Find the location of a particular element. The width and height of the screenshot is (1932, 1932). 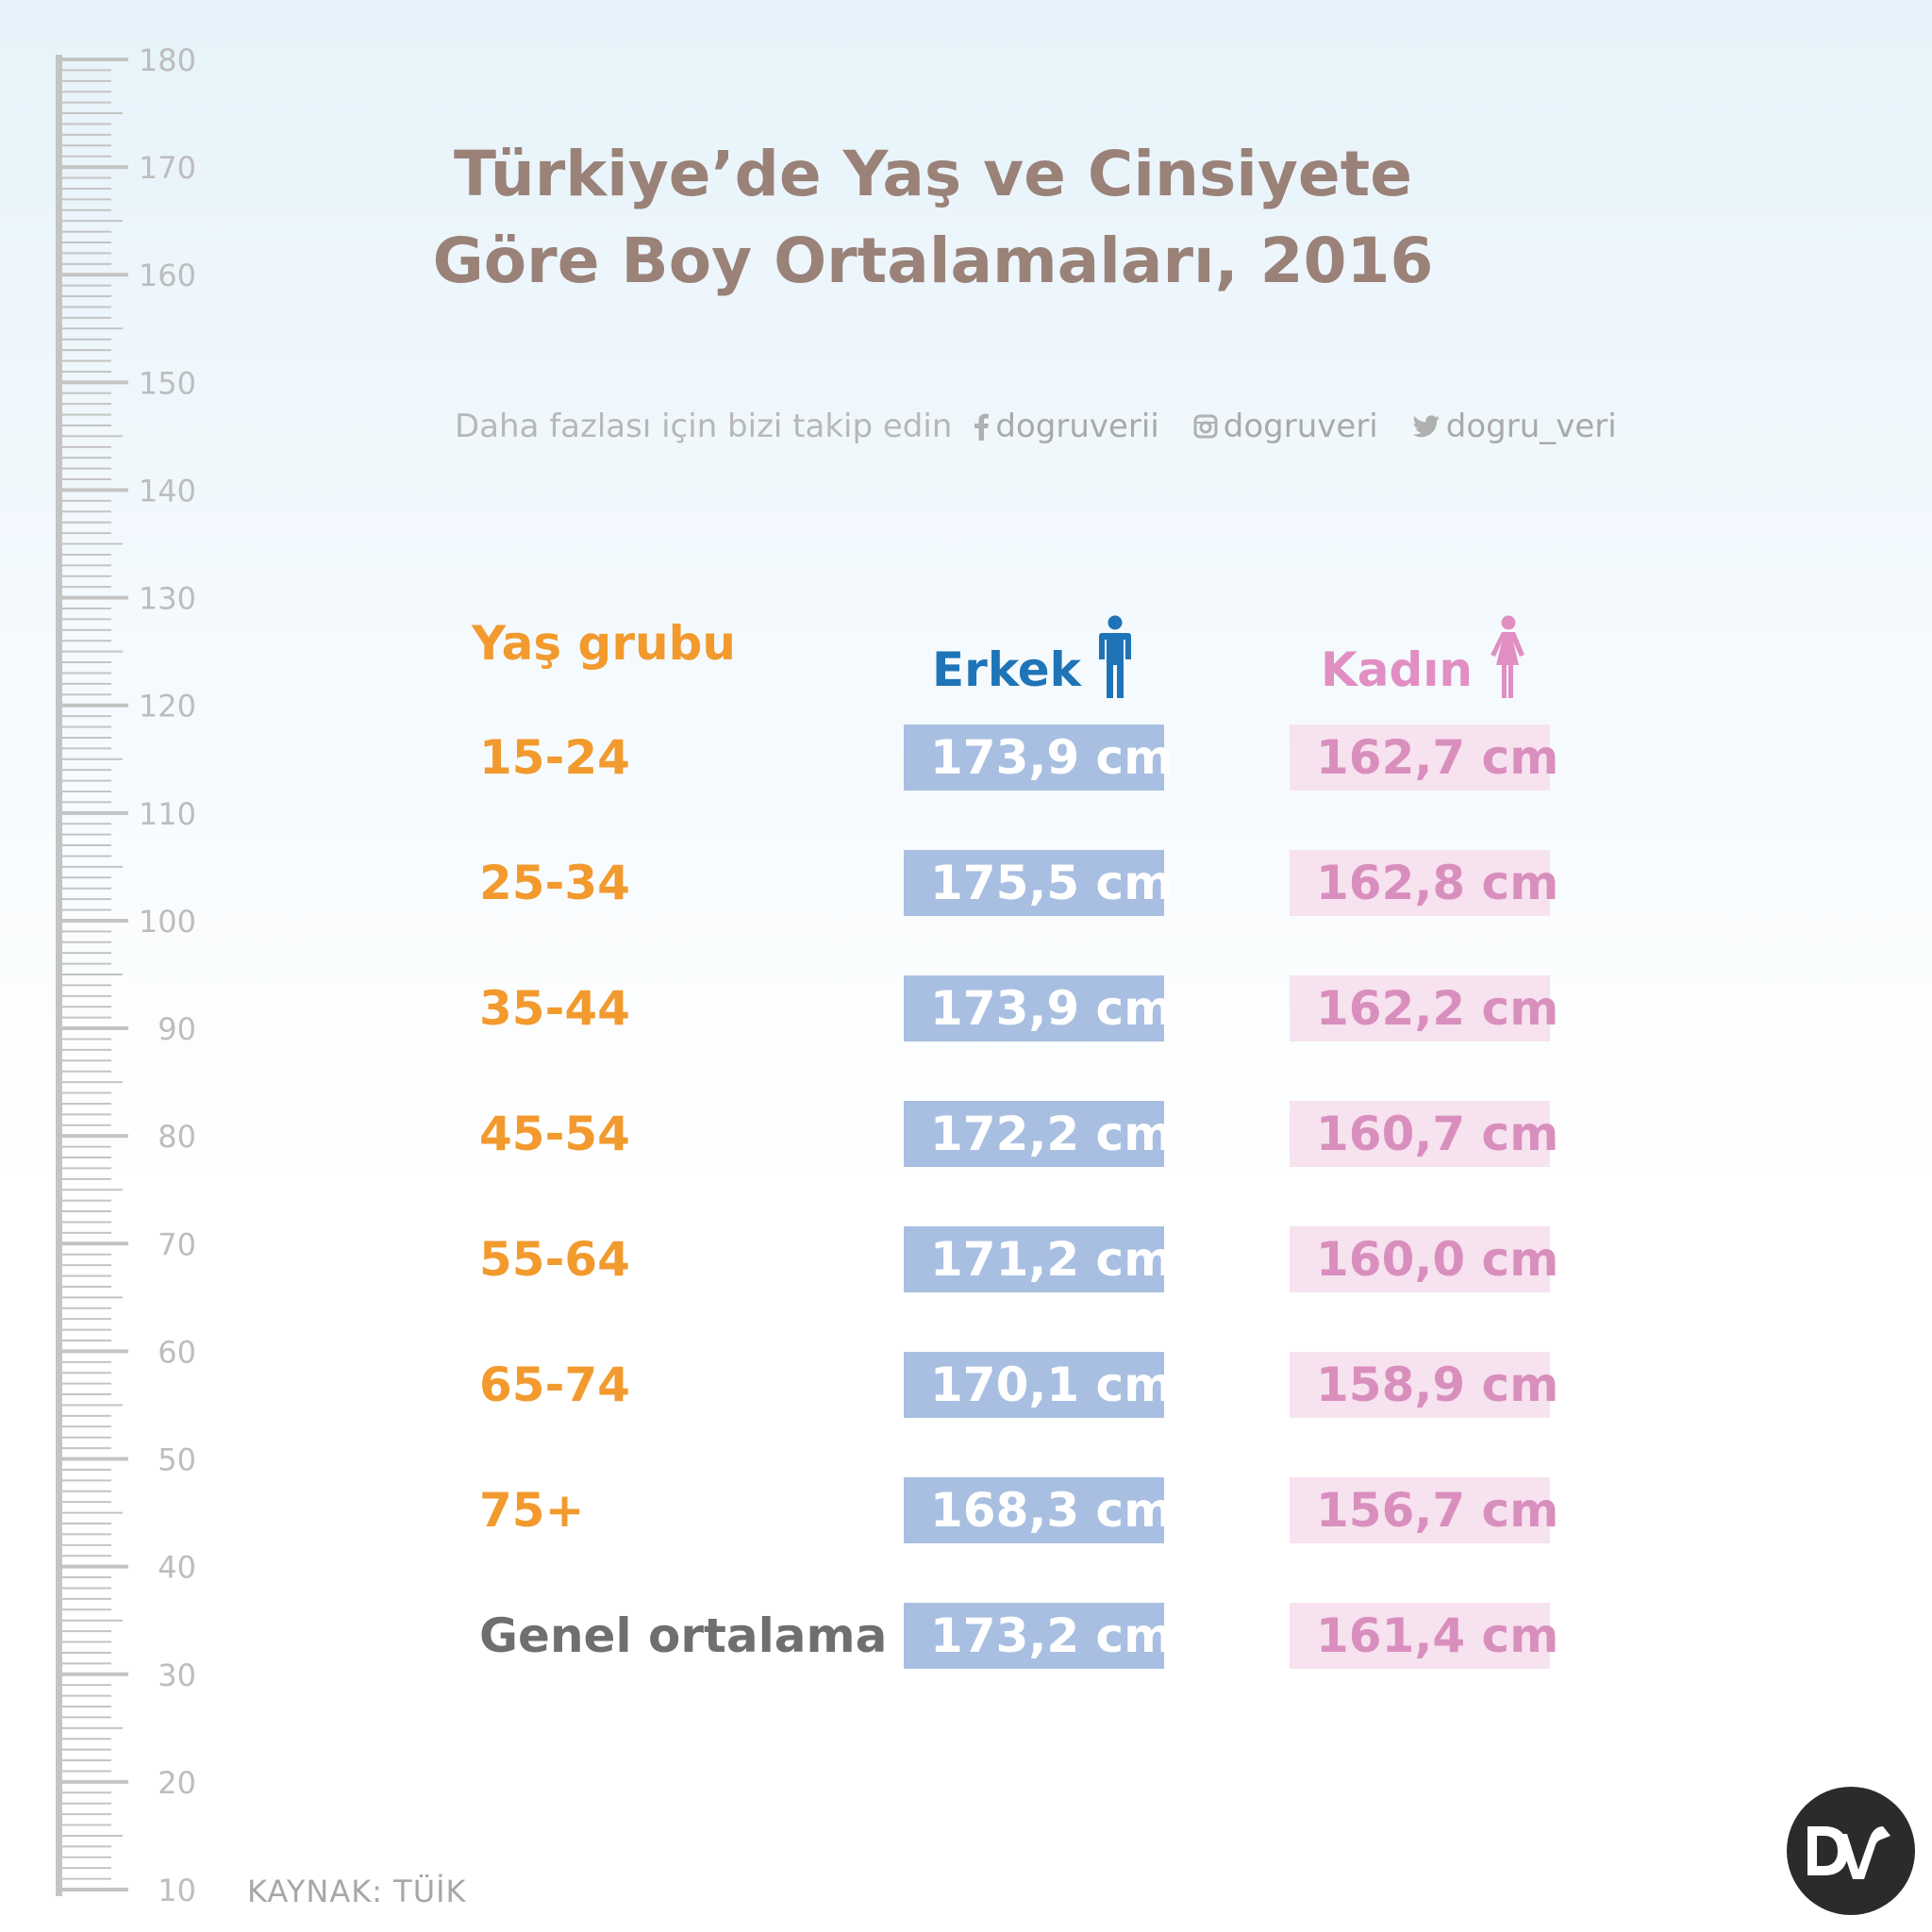

male-height-cell: 173,2 cm is located at coordinates (1038, 1636).